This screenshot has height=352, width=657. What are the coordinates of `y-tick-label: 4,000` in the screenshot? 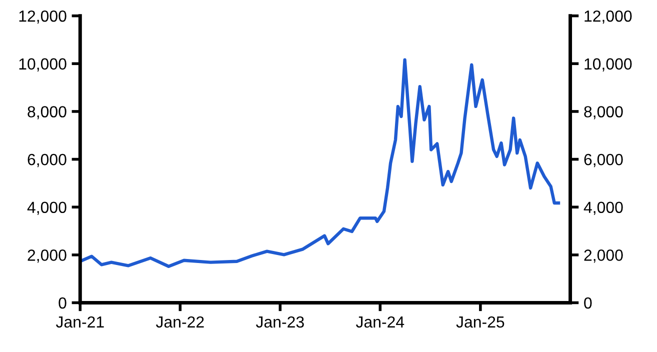 It's located at (46, 208).